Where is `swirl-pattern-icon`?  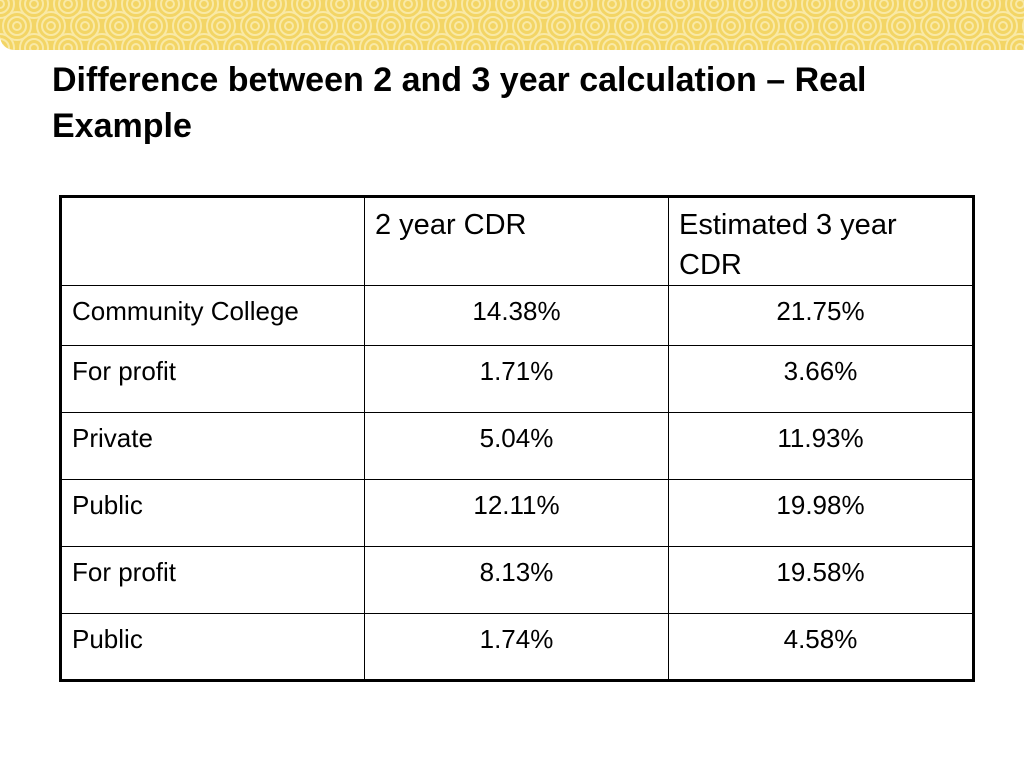 swirl-pattern-icon is located at coordinates (512, 25).